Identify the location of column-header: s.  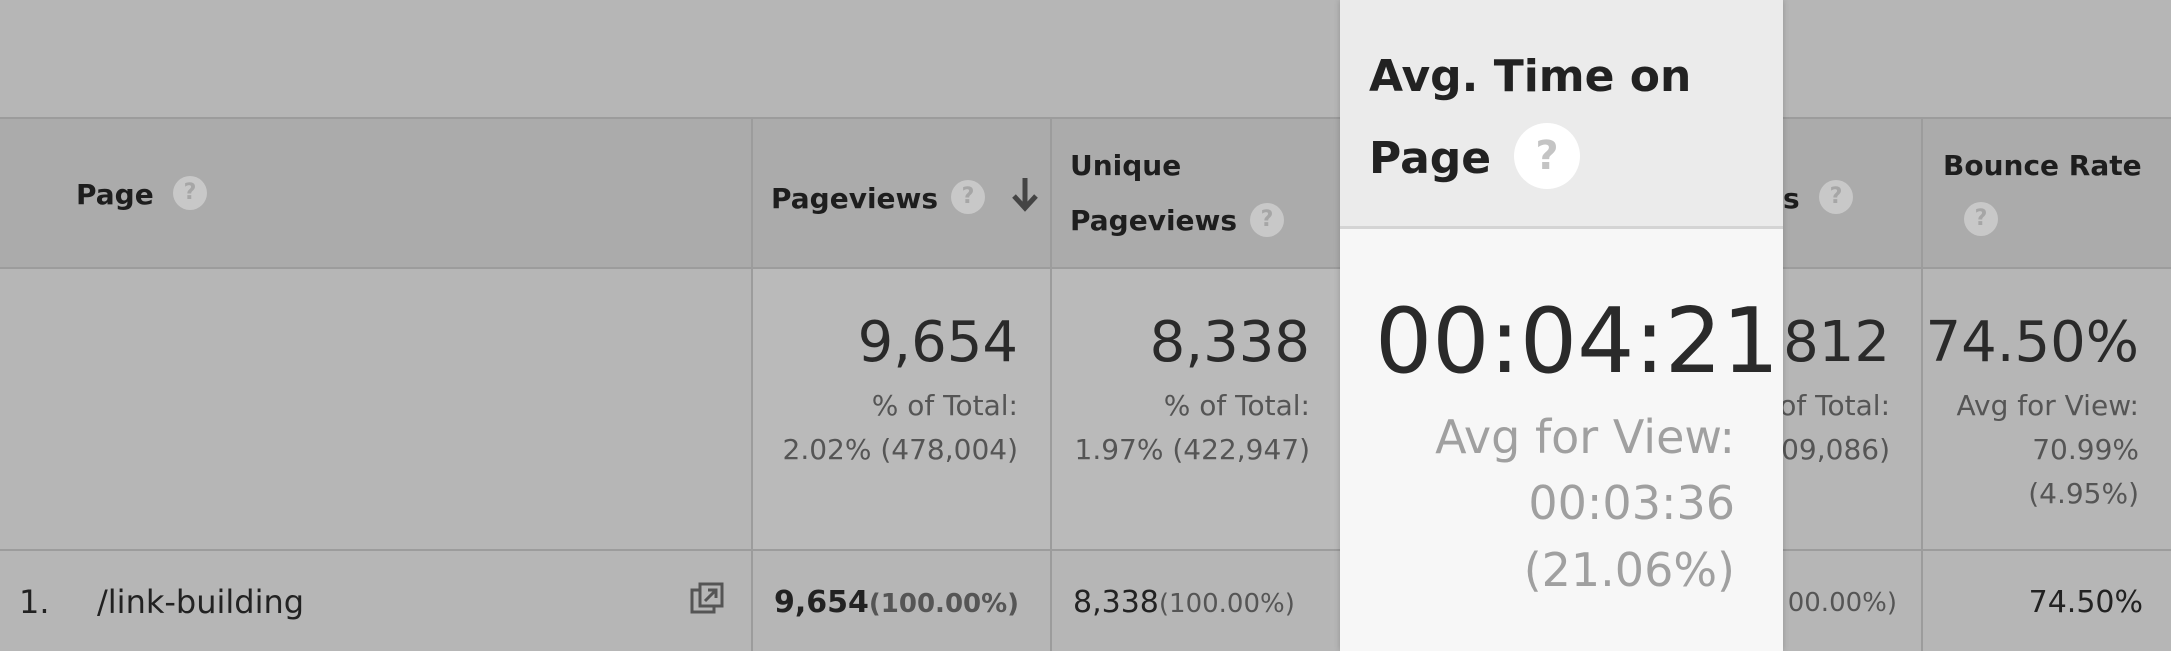
(1791, 198).